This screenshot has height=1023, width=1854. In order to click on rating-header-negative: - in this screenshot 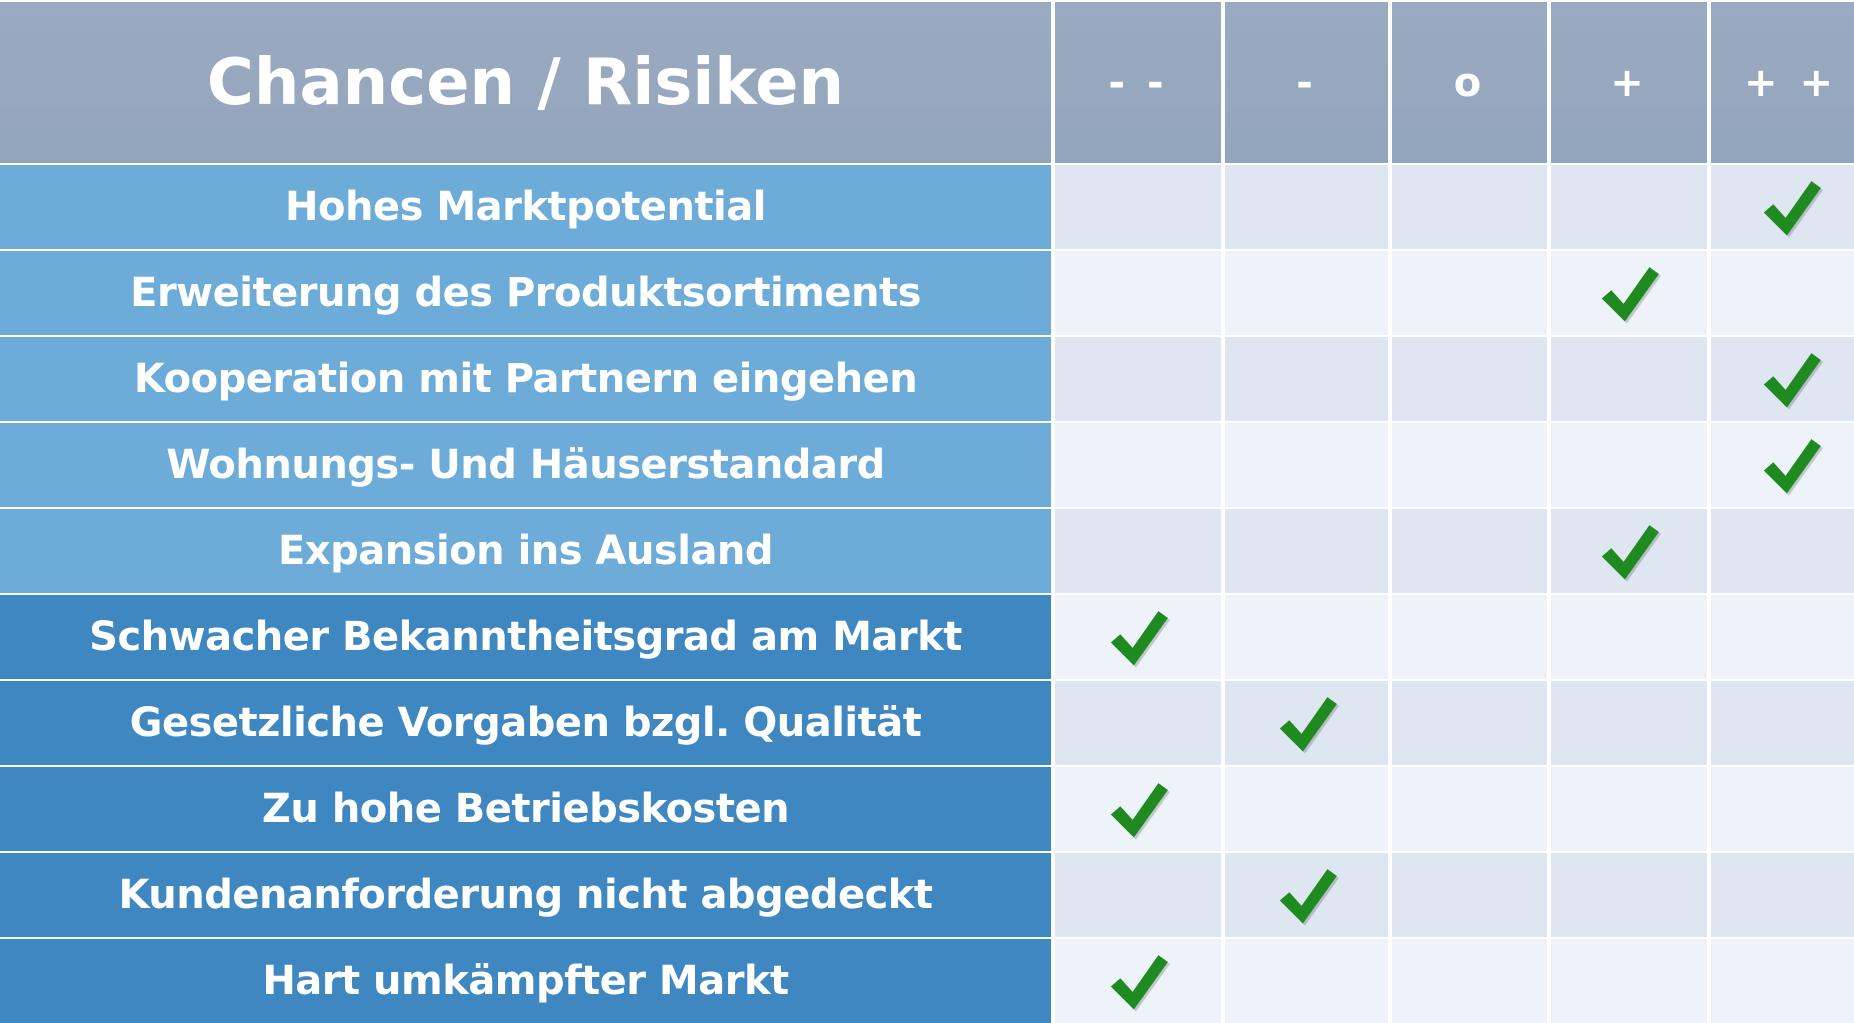, I will do `click(1306, 82)`.